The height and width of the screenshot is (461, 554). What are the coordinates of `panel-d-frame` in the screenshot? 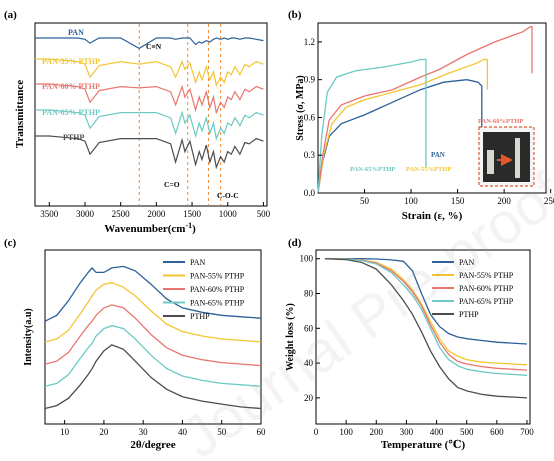 It's located at (423, 337).